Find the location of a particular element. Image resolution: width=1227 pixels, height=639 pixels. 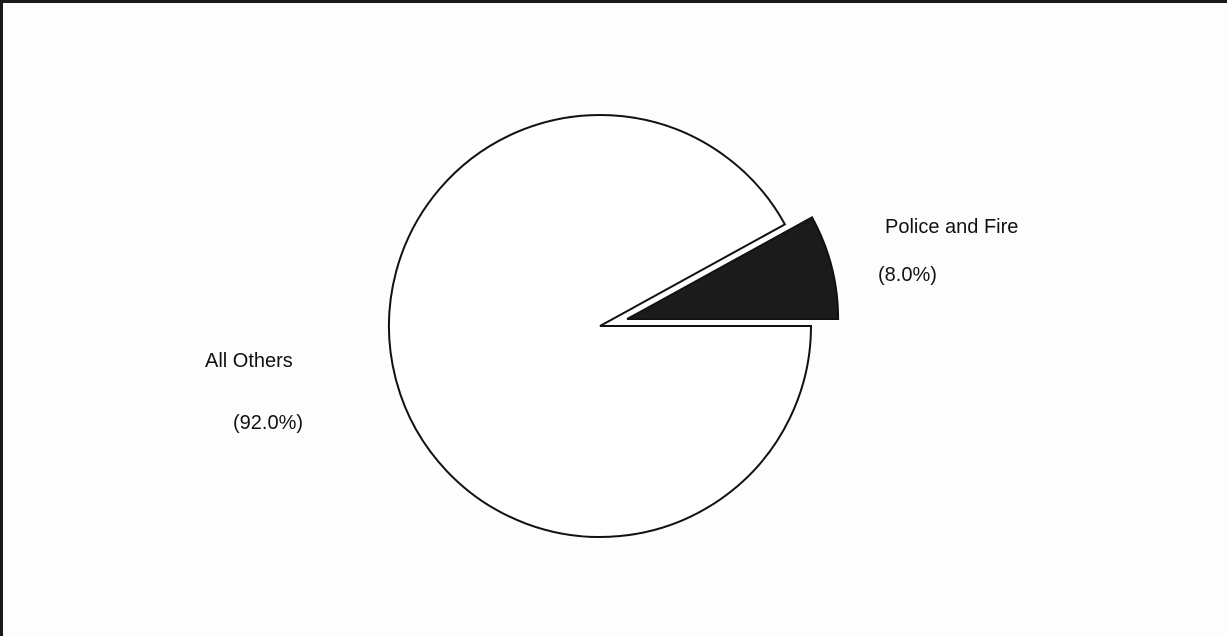

slice-percent-all-others: (92.0%) is located at coordinates (268, 423).